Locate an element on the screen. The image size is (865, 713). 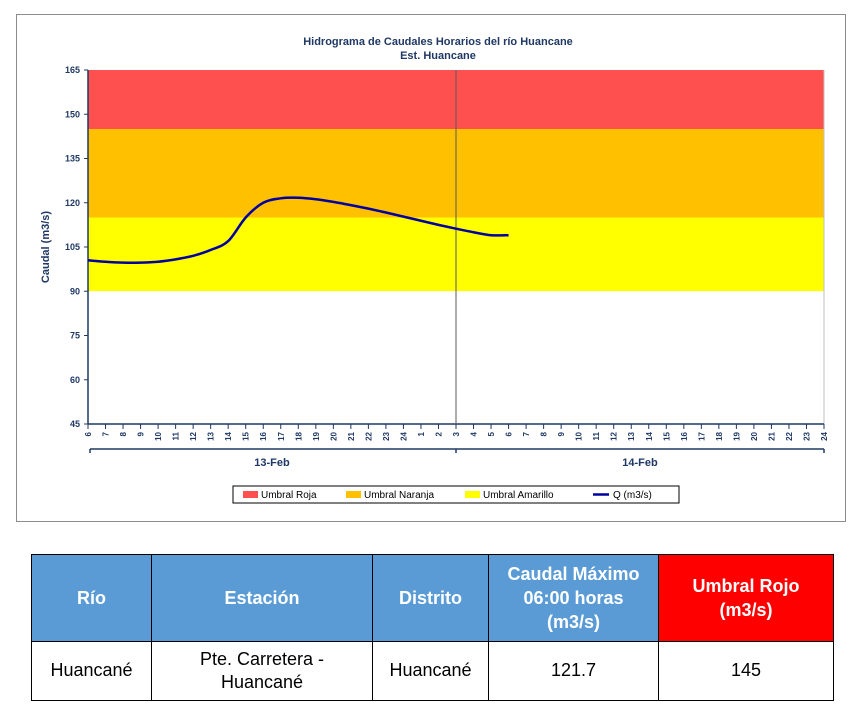
header-distrito: Distrito is located at coordinates (430, 598).